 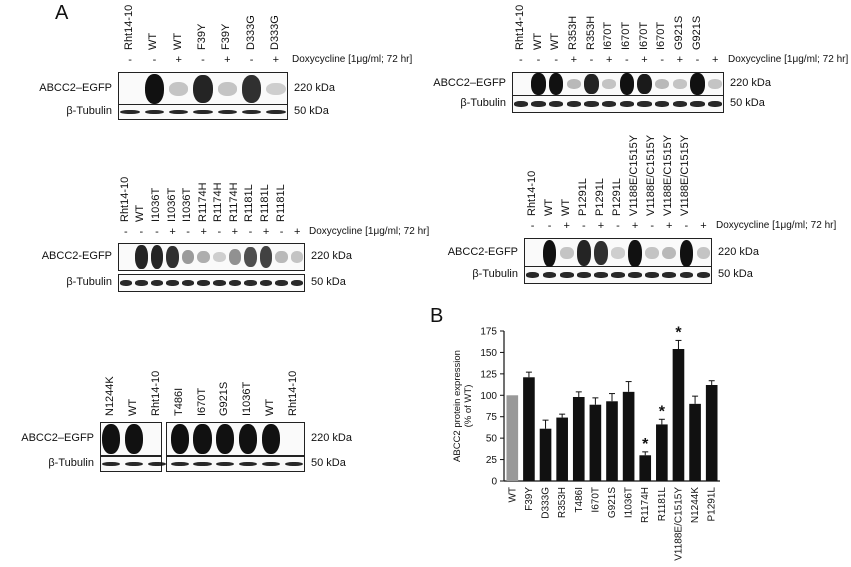 What do you see at coordinates (488, 353) in the screenshot?
I see `y-tick-label: 150` at bounding box center [488, 353].